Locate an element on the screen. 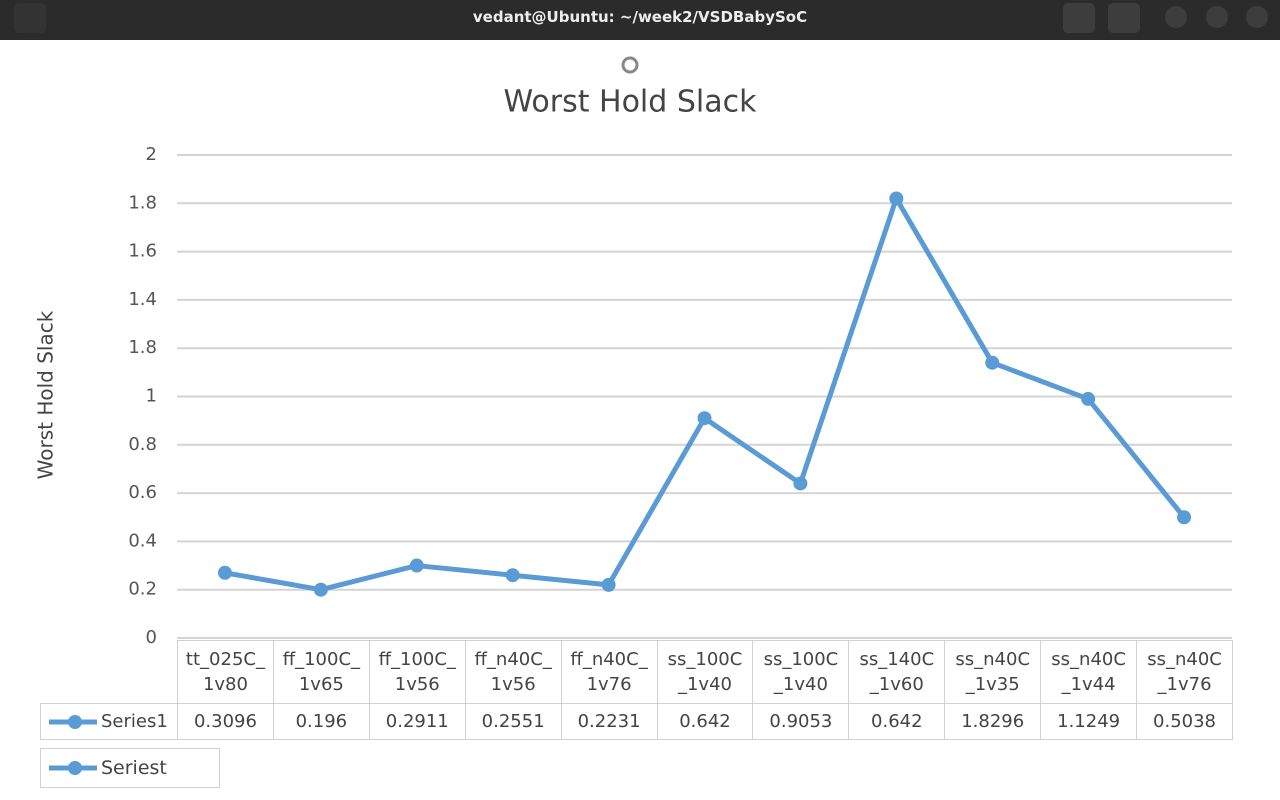 The width and height of the screenshot is (1280, 800). title-bar: vedant@Ubuntu: ~/week2/VSDBabySoC is located at coordinates (640, 20).